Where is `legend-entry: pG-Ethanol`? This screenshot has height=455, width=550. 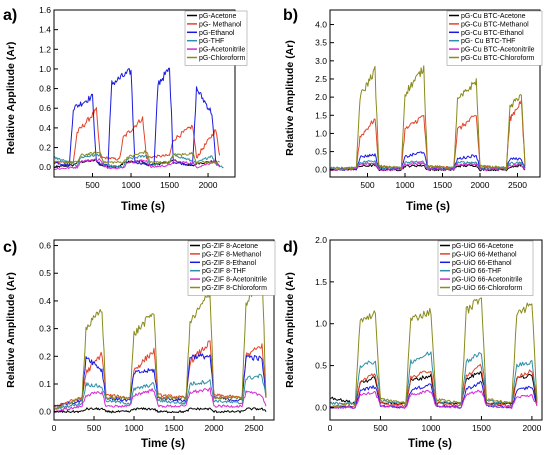
legend-entry: pG-Ethanol is located at coordinates (217, 33).